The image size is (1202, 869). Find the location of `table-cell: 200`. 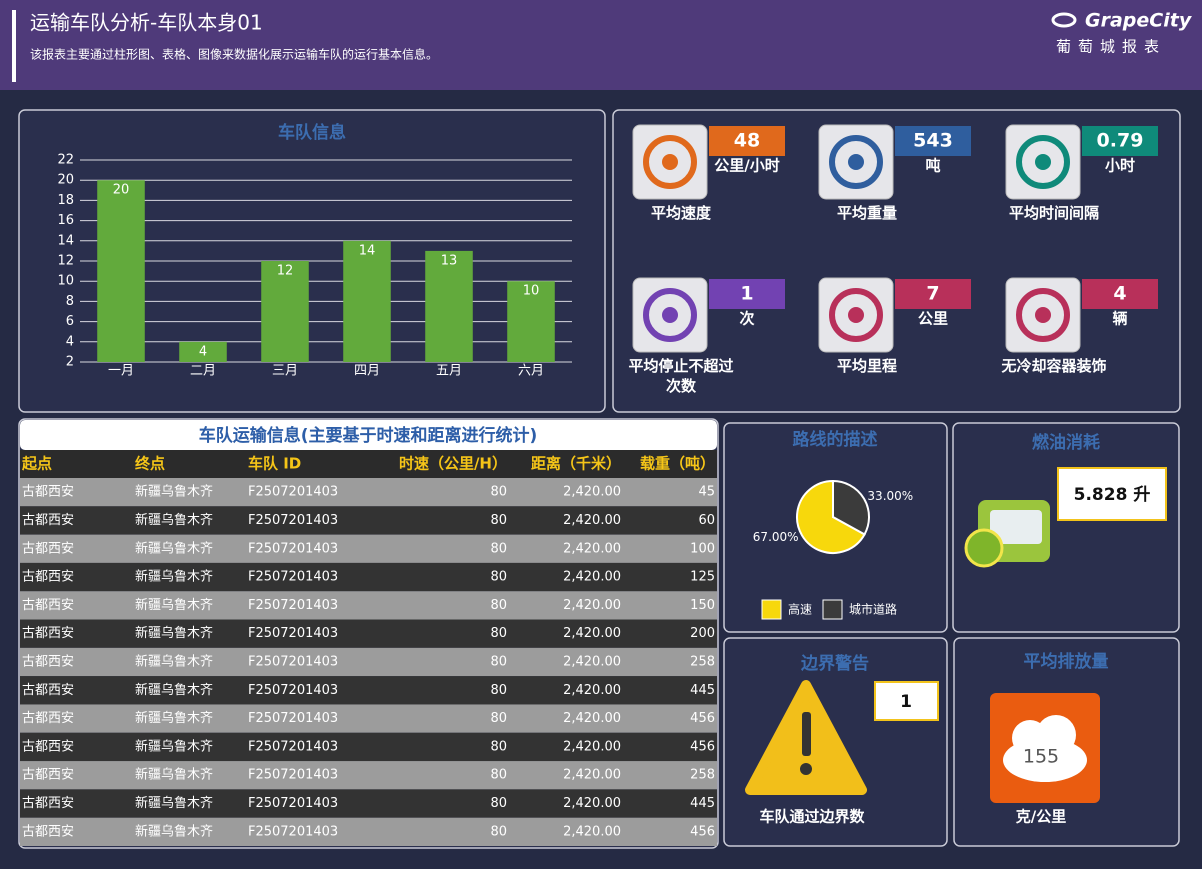

table-cell: 200 is located at coordinates (702, 633).